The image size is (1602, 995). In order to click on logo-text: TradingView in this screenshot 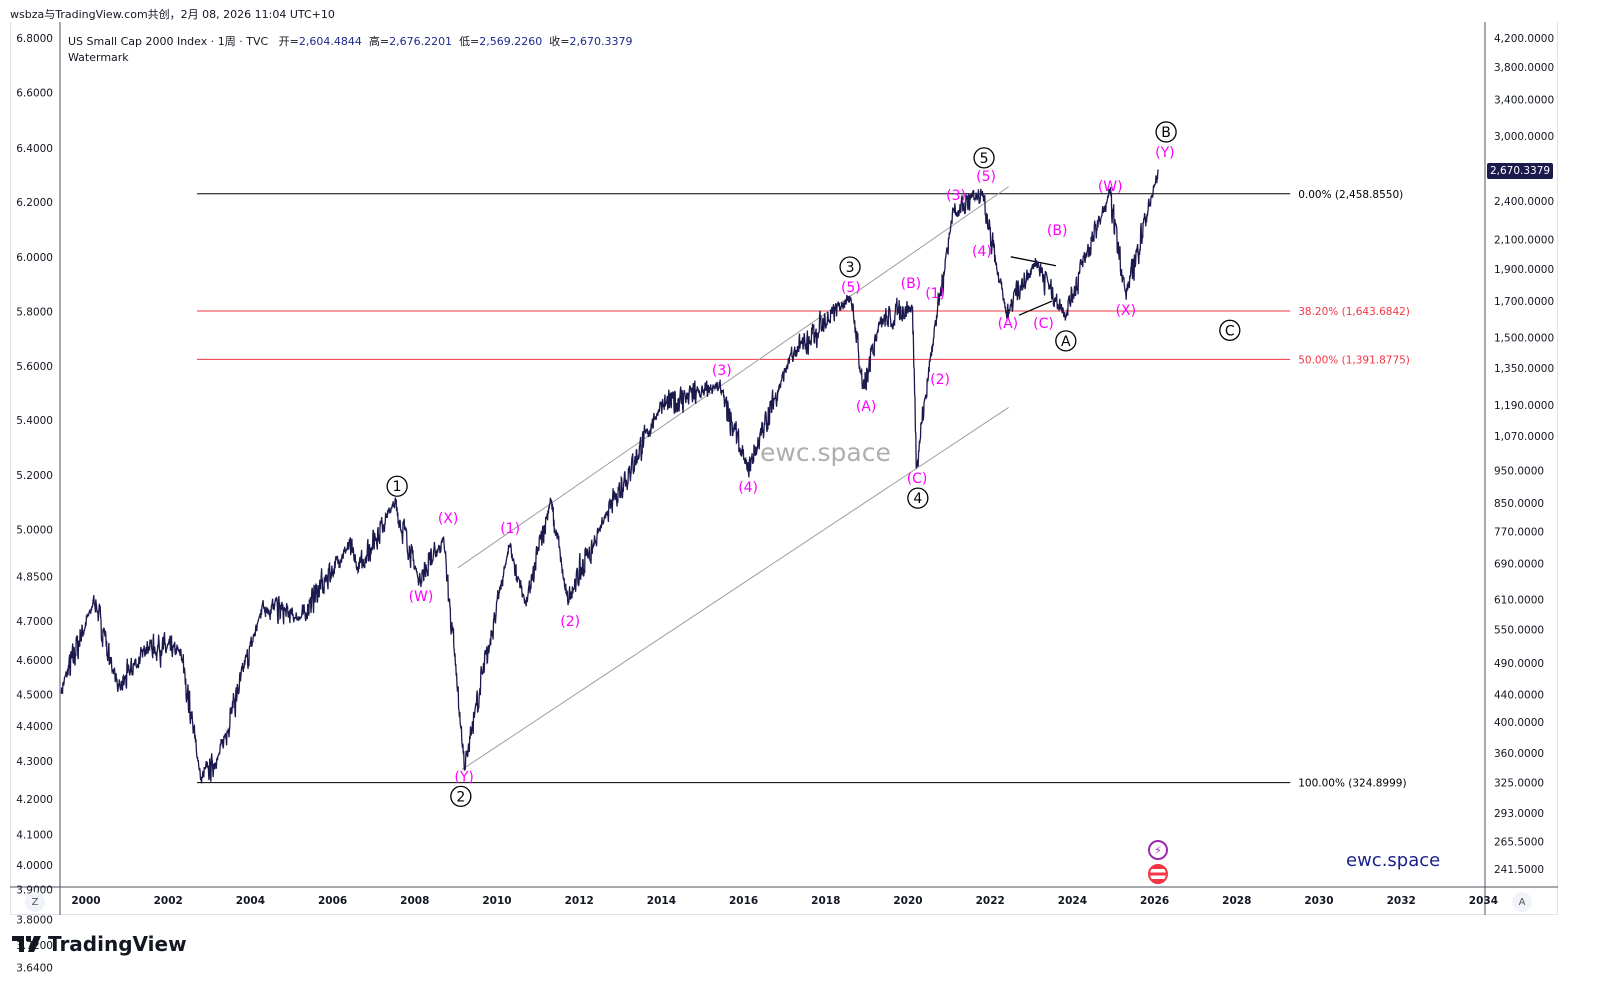, I will do `click(117, 944)`.